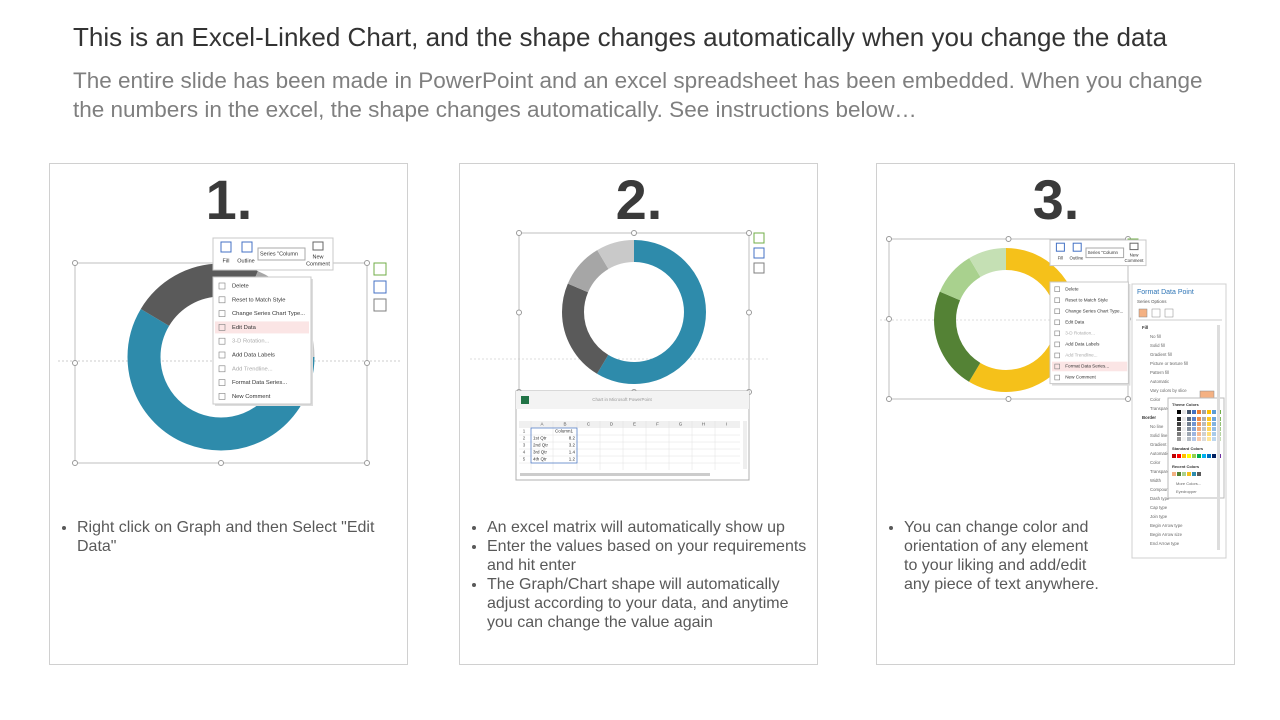 Image resolution: width=1280 pixels, height=720 pixels. What do you see at coordinates (759, 268) in the screenshot?
I see `chart-button` at bounding box center [759, 268].